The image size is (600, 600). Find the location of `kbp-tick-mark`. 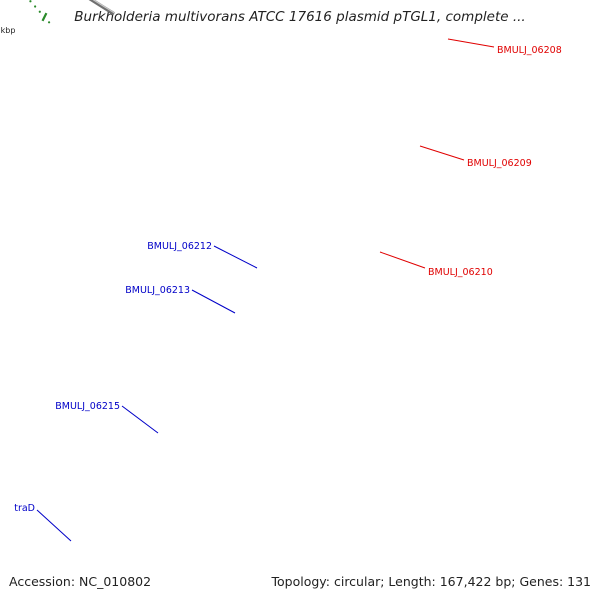

kbp-tick-mark is located at coordinates (44, 17).